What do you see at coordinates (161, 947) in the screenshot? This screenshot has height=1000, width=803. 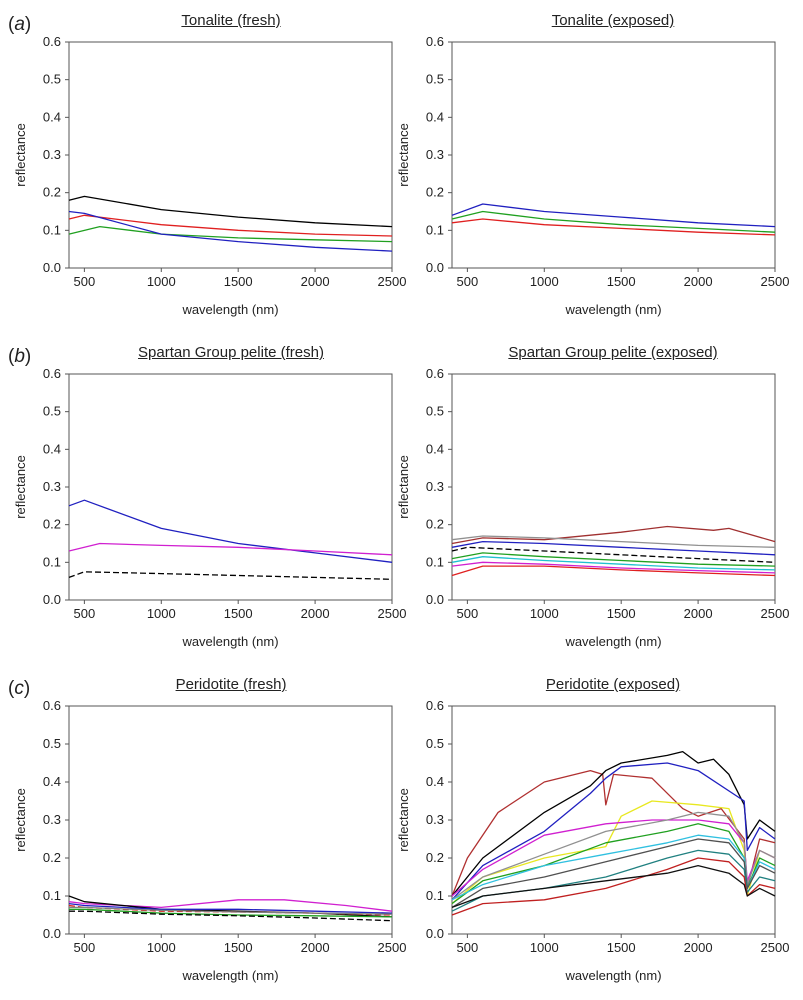 I see `x-tick-label: 1000` at bounding box center [161, 947].